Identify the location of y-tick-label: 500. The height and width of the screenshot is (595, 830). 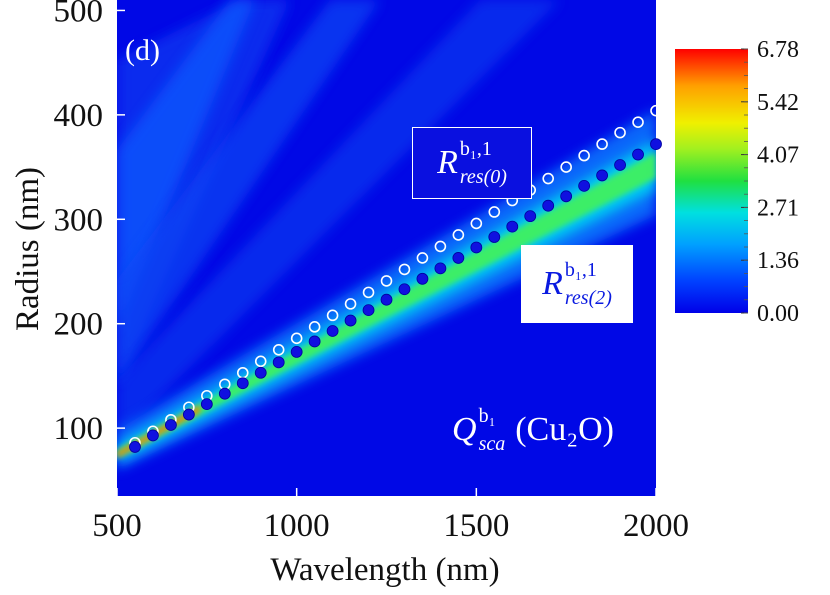
(79, 14).